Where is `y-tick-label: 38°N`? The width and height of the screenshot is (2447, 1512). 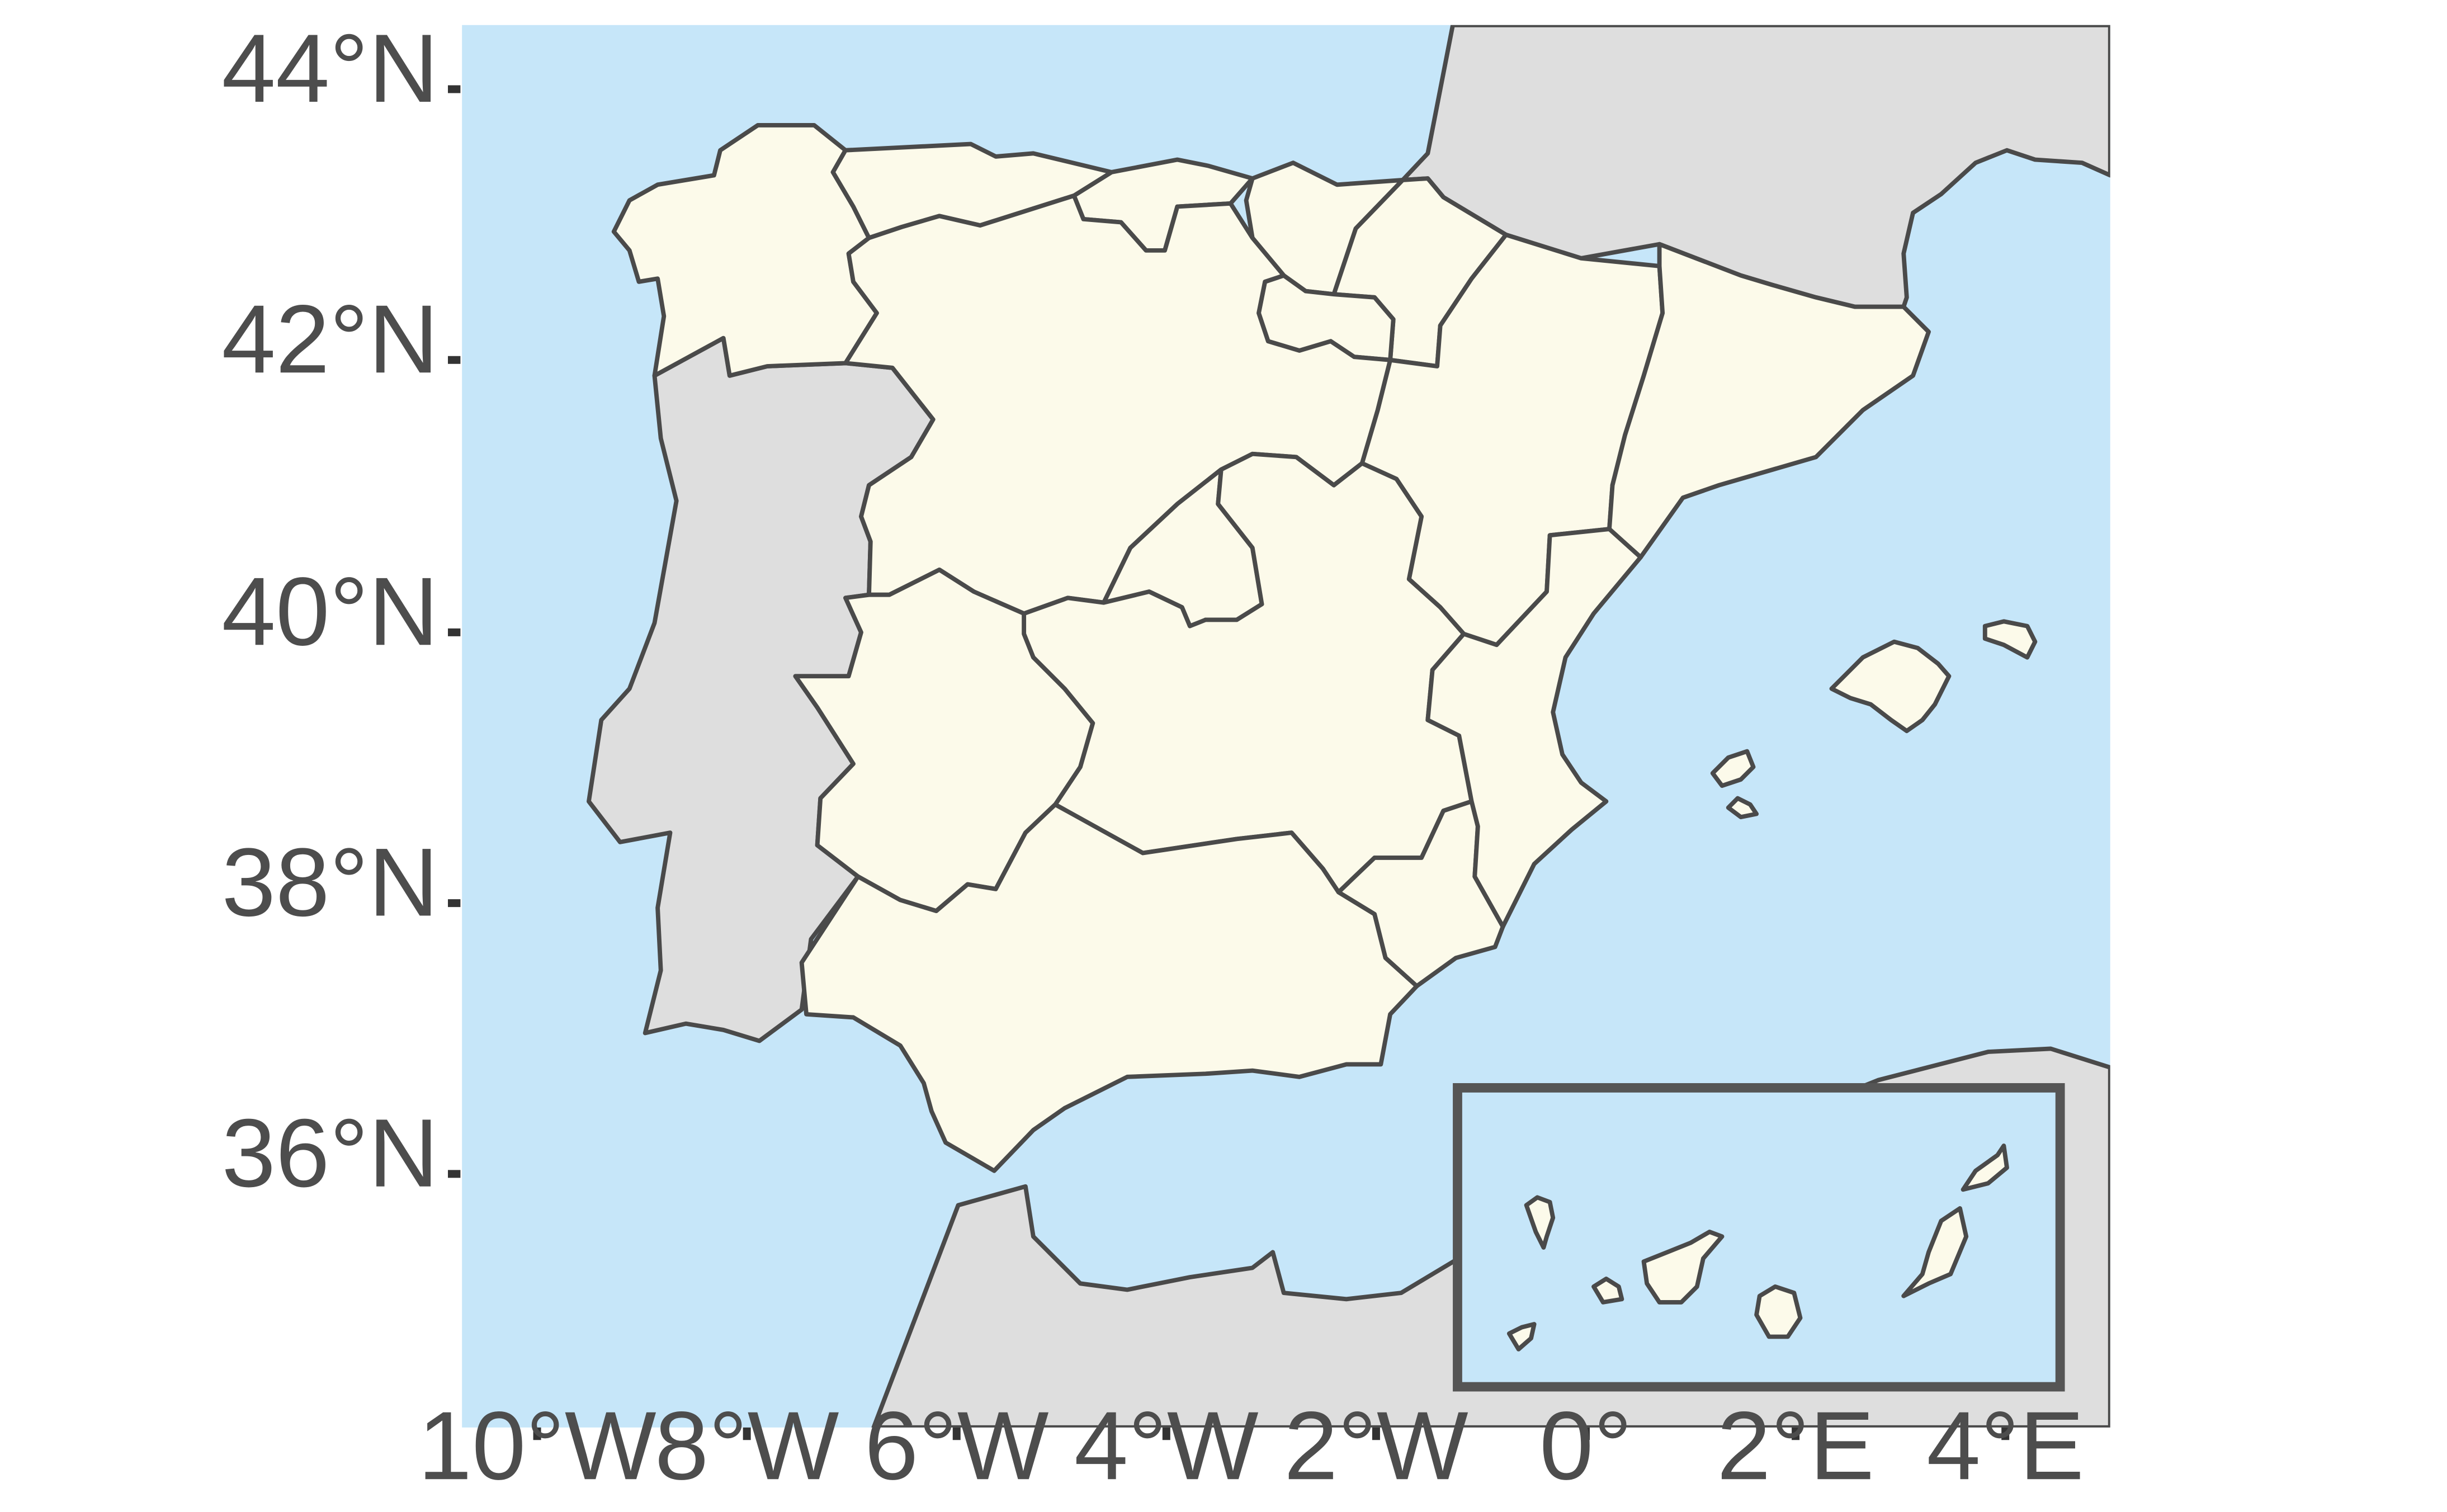
y-tick-label: 38°N is located at coordinates (330, 882).